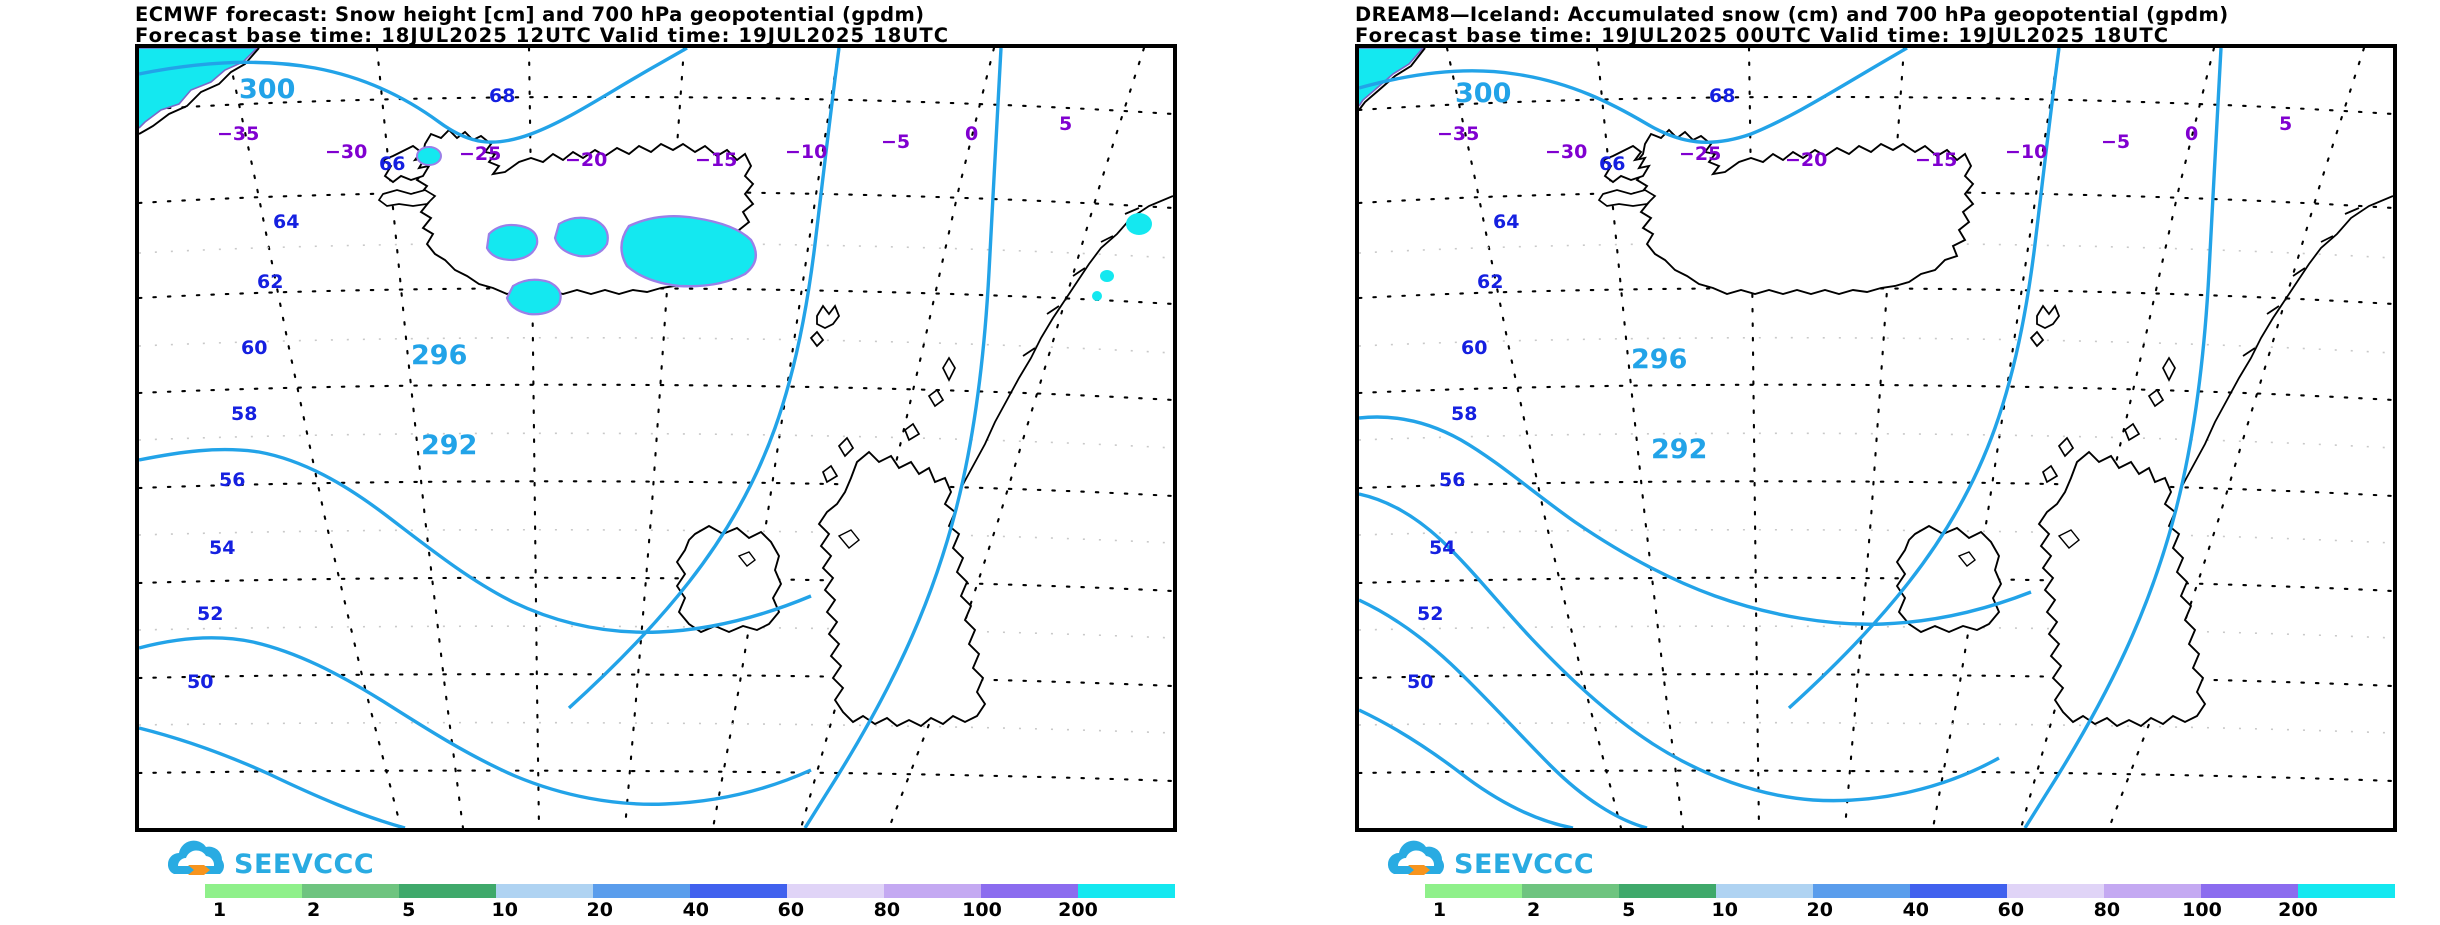 The height and width of the screenshot is (925, 2440). I want to click on colorbar-tick-label: 1, so click(219, 910).